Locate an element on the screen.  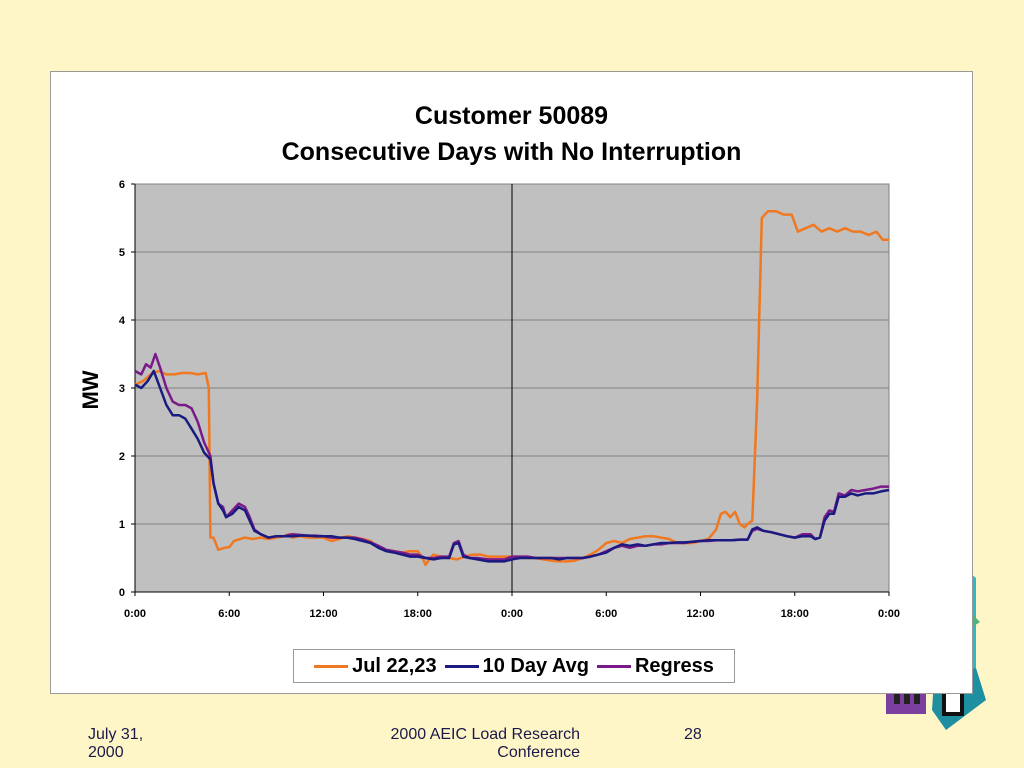
legend-item-regress: Regress is located at coordinates (655, 666).